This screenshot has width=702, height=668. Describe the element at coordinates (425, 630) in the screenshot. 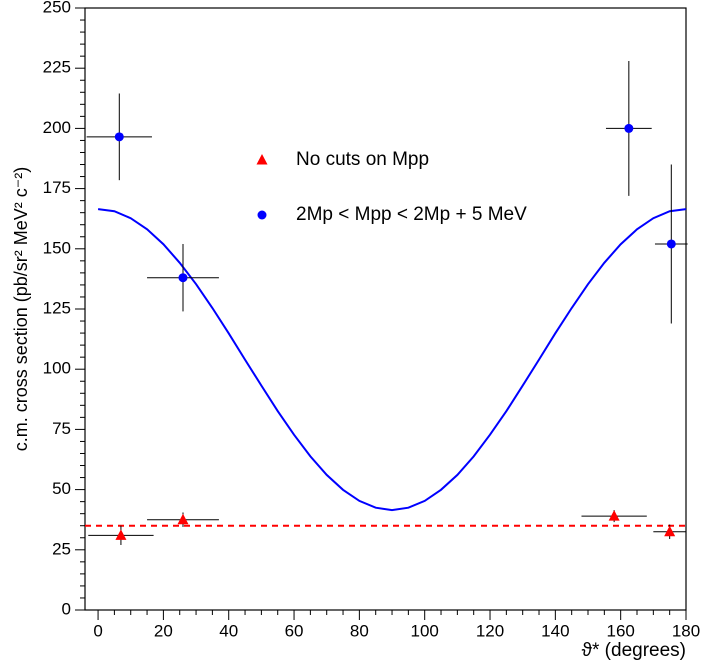

I see `x-tick-label: 100` at that location.